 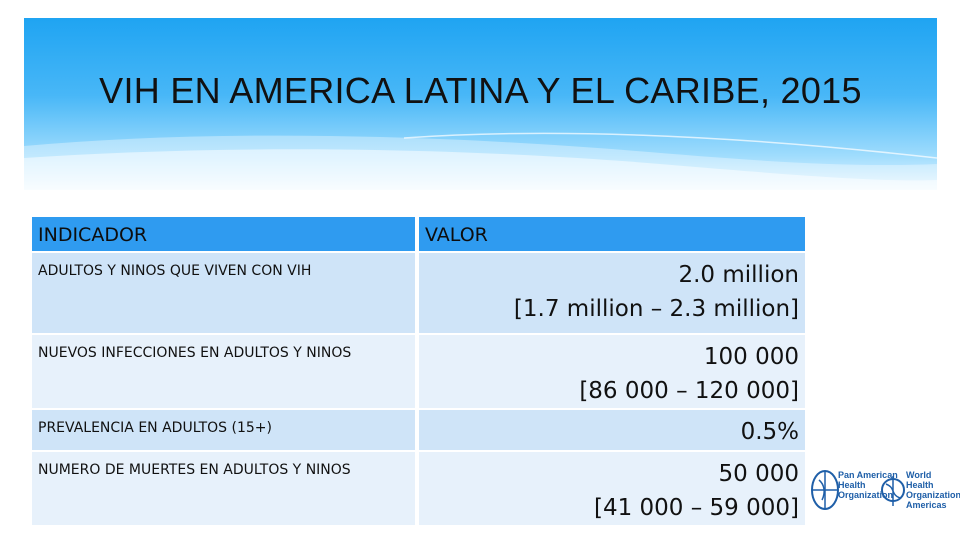 What do you see at coordinates (223, 234) in the screenshot?
I see `header-indicador: INDICADOR` at bounding box center [223, 234].